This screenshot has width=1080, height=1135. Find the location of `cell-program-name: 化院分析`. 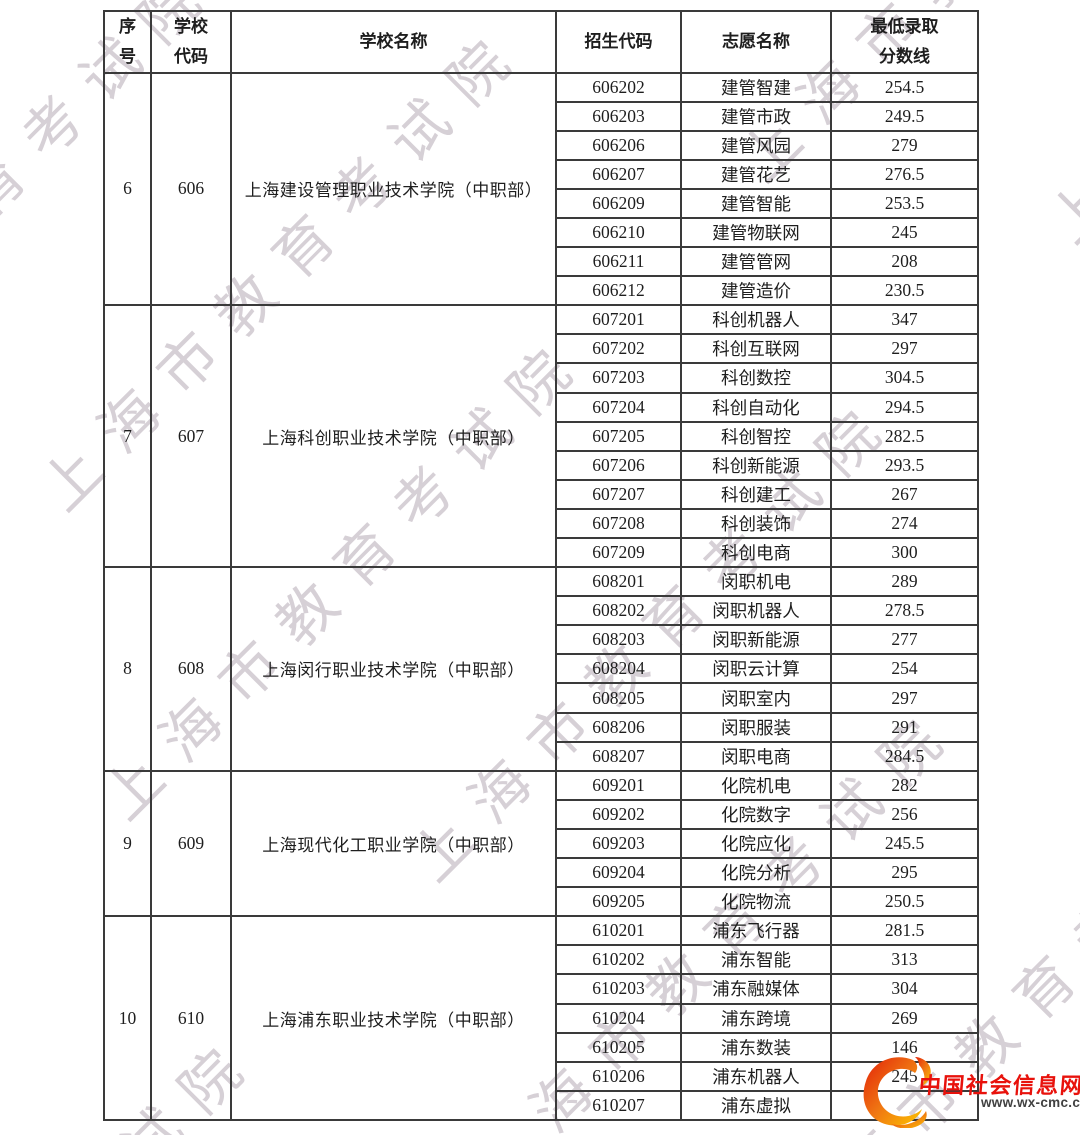

cell-program-name: 化院分析 is located at coordinates (756, 873).